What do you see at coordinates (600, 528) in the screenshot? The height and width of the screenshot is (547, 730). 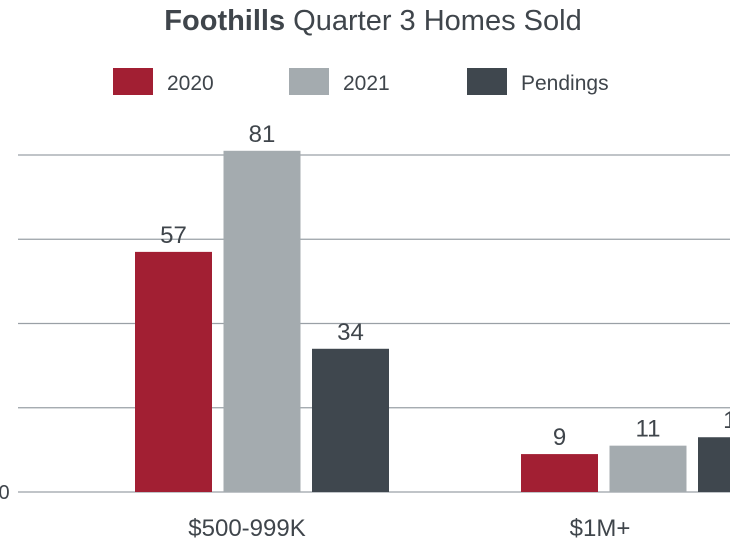 I see `x-category-label: $1M+` at bounding box center [600, 528].